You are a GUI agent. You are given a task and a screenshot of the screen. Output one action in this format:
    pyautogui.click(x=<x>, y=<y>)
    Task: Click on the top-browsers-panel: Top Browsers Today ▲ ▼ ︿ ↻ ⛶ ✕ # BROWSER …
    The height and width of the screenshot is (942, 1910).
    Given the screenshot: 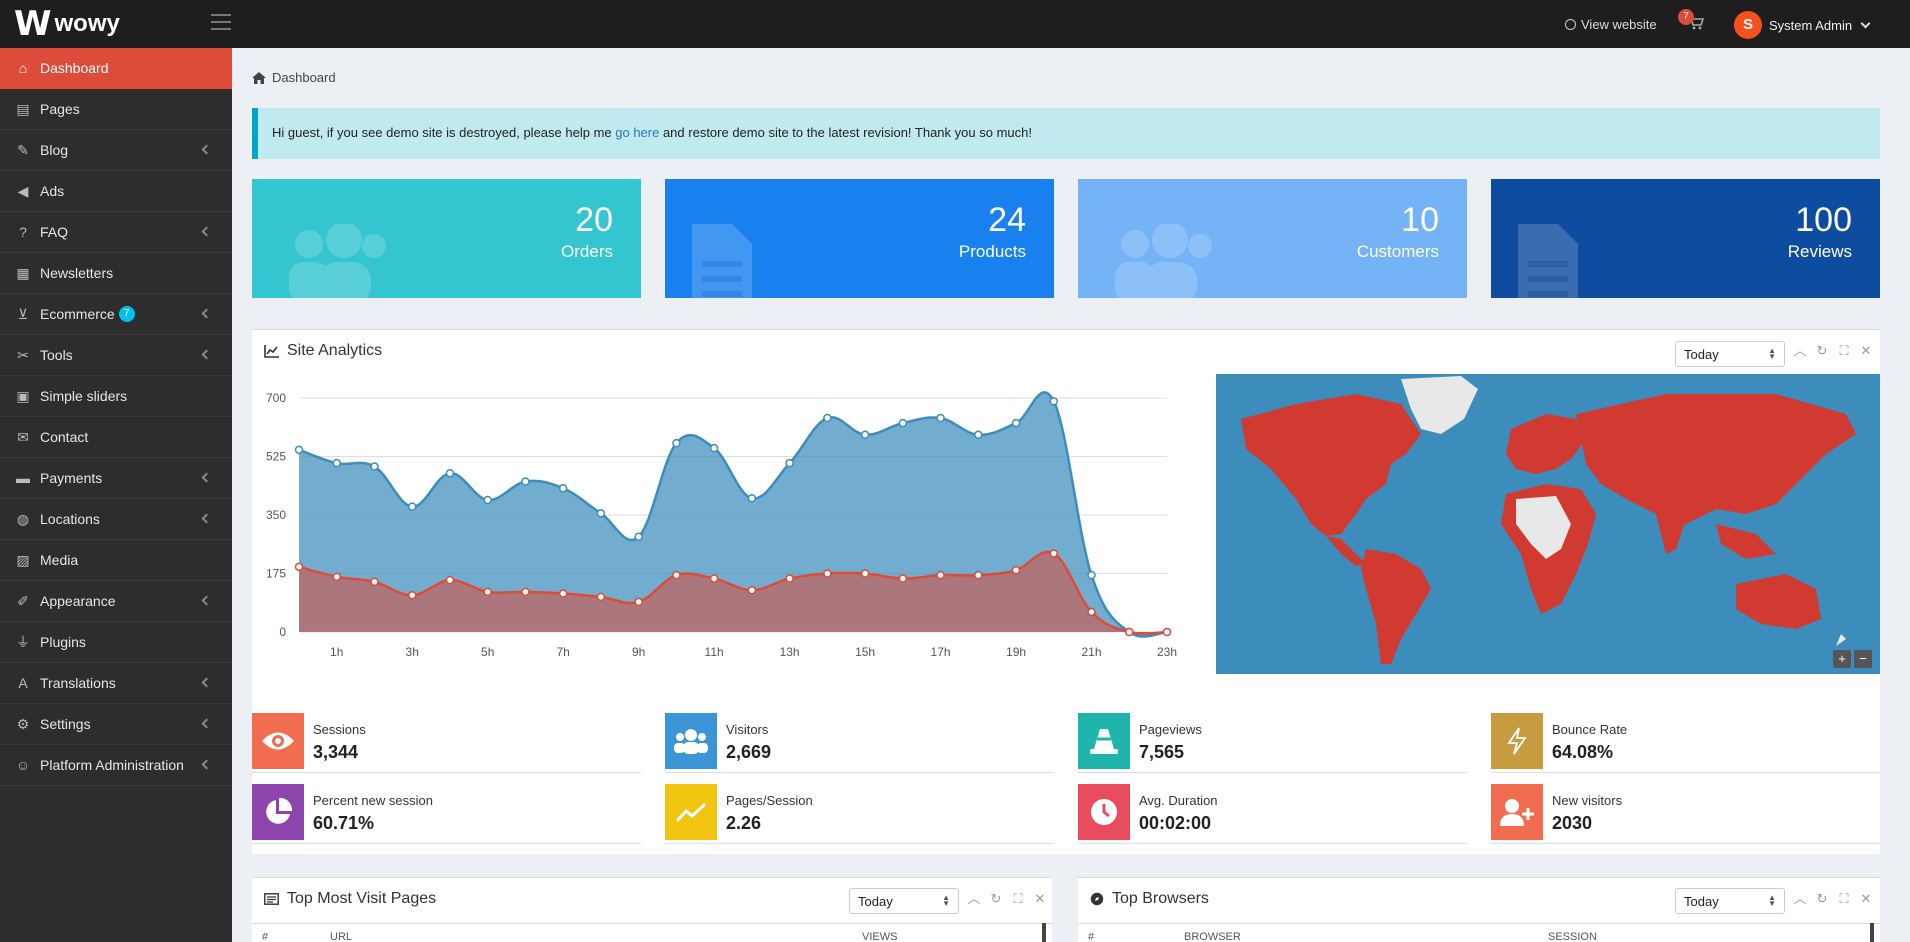 What is the action you would take?
    pyautogui.click(x=1479, y=909)
    